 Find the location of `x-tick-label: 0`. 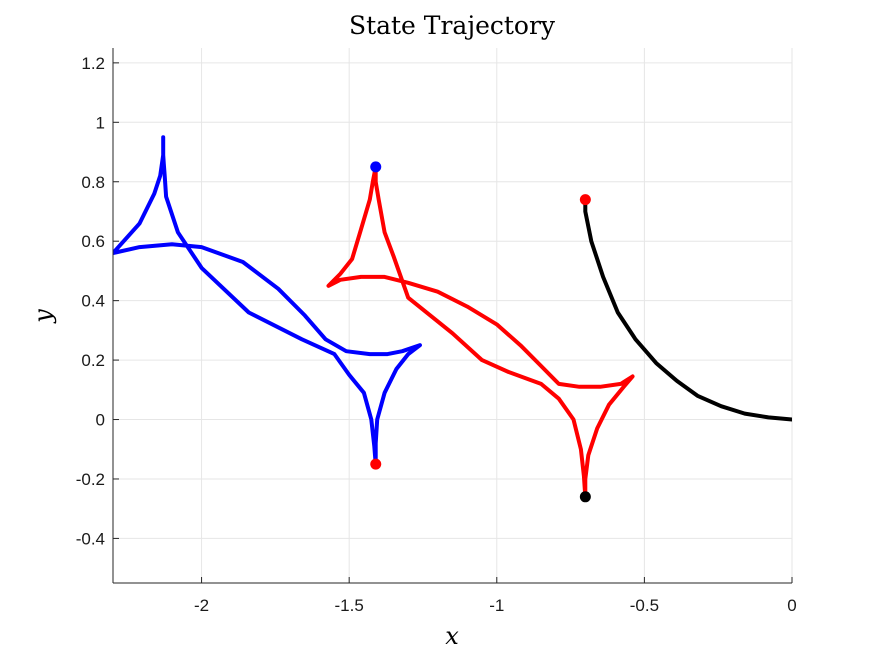

x-tick-label: 0 is located at coordinates (791, 605).